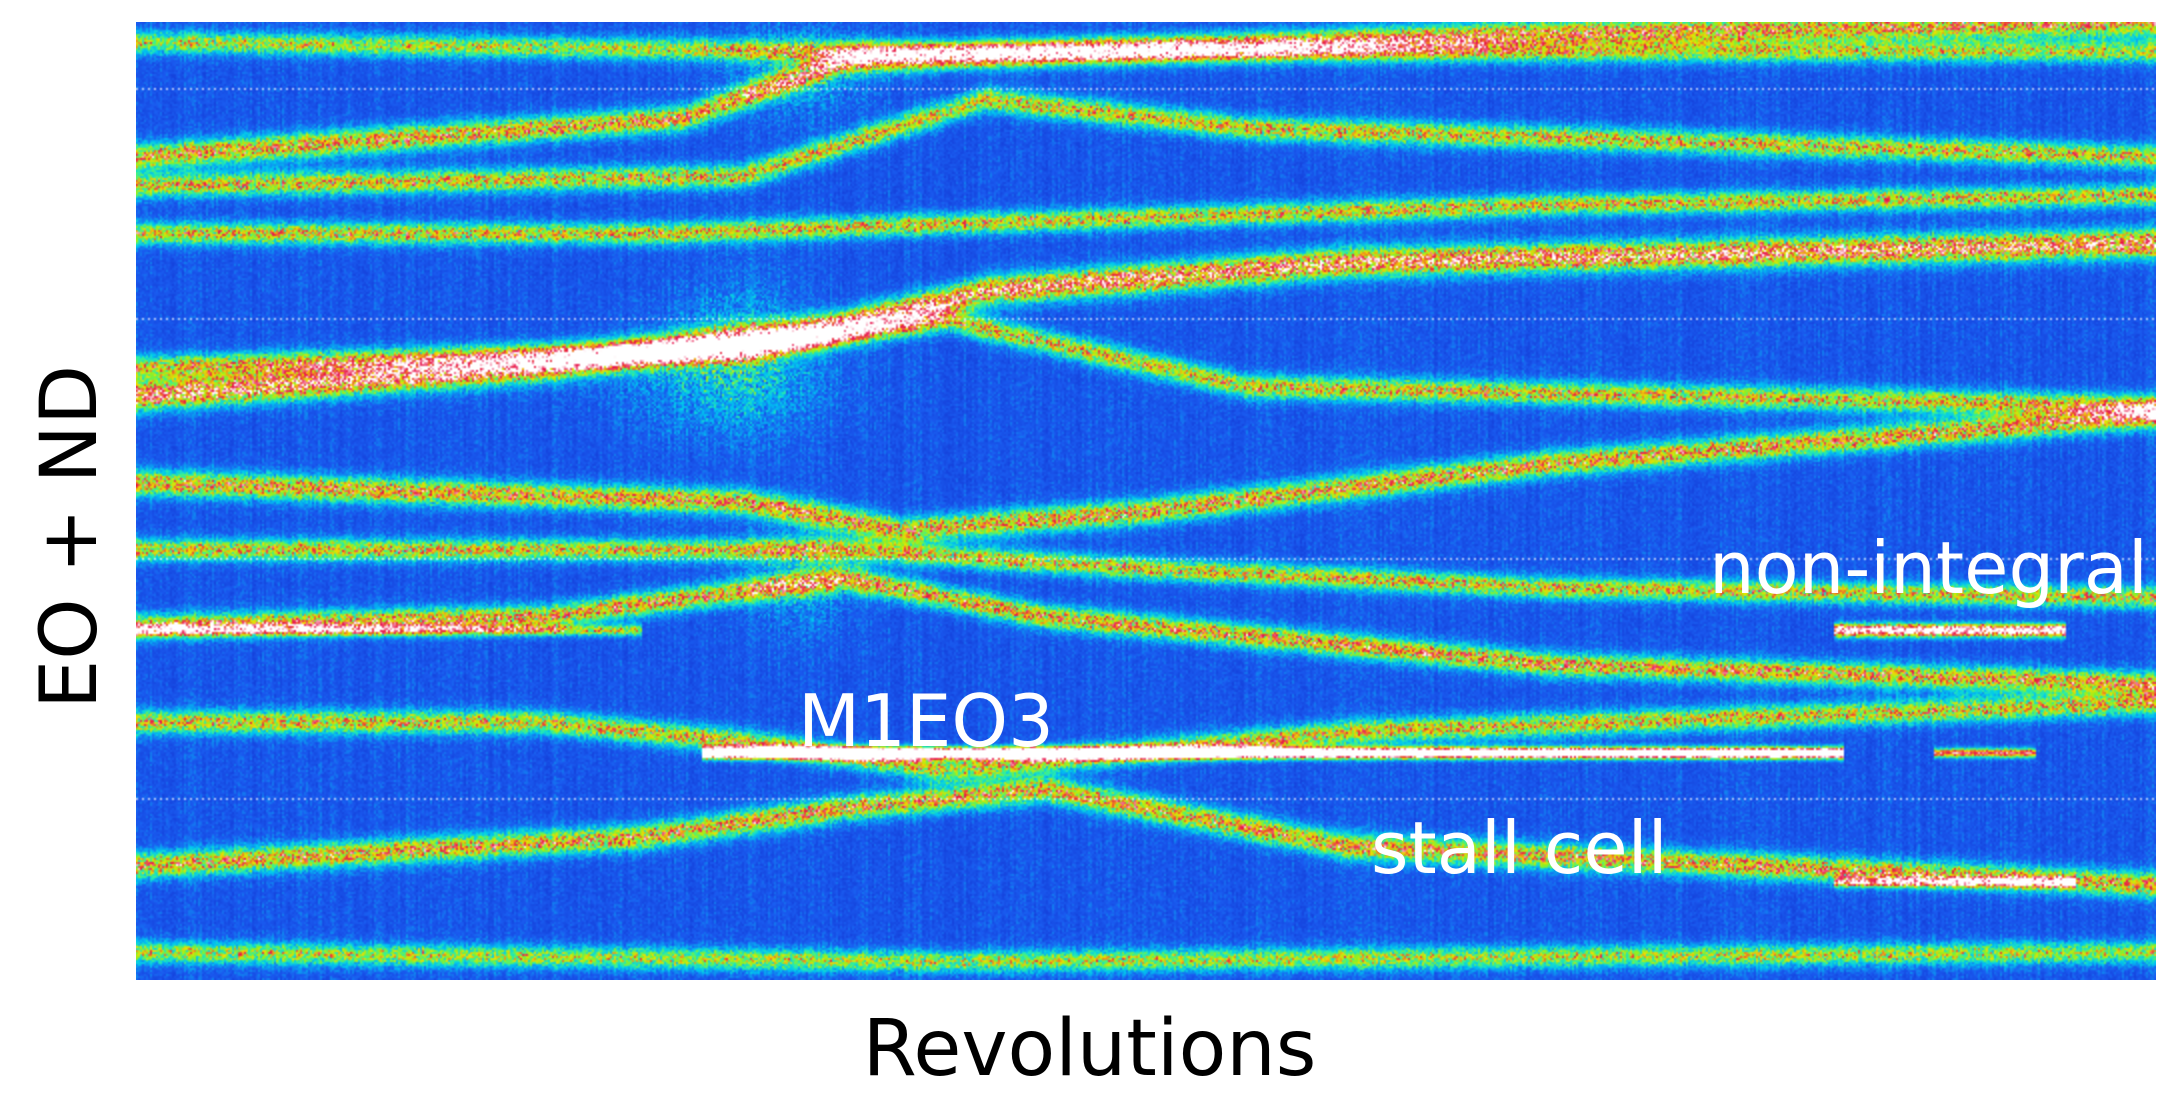 This screenshot has width=2179, height=1105. Describe the element at coordinates (1928, 568) in the screenshot. I see `annotation-non-integral: non-integral` at that location.